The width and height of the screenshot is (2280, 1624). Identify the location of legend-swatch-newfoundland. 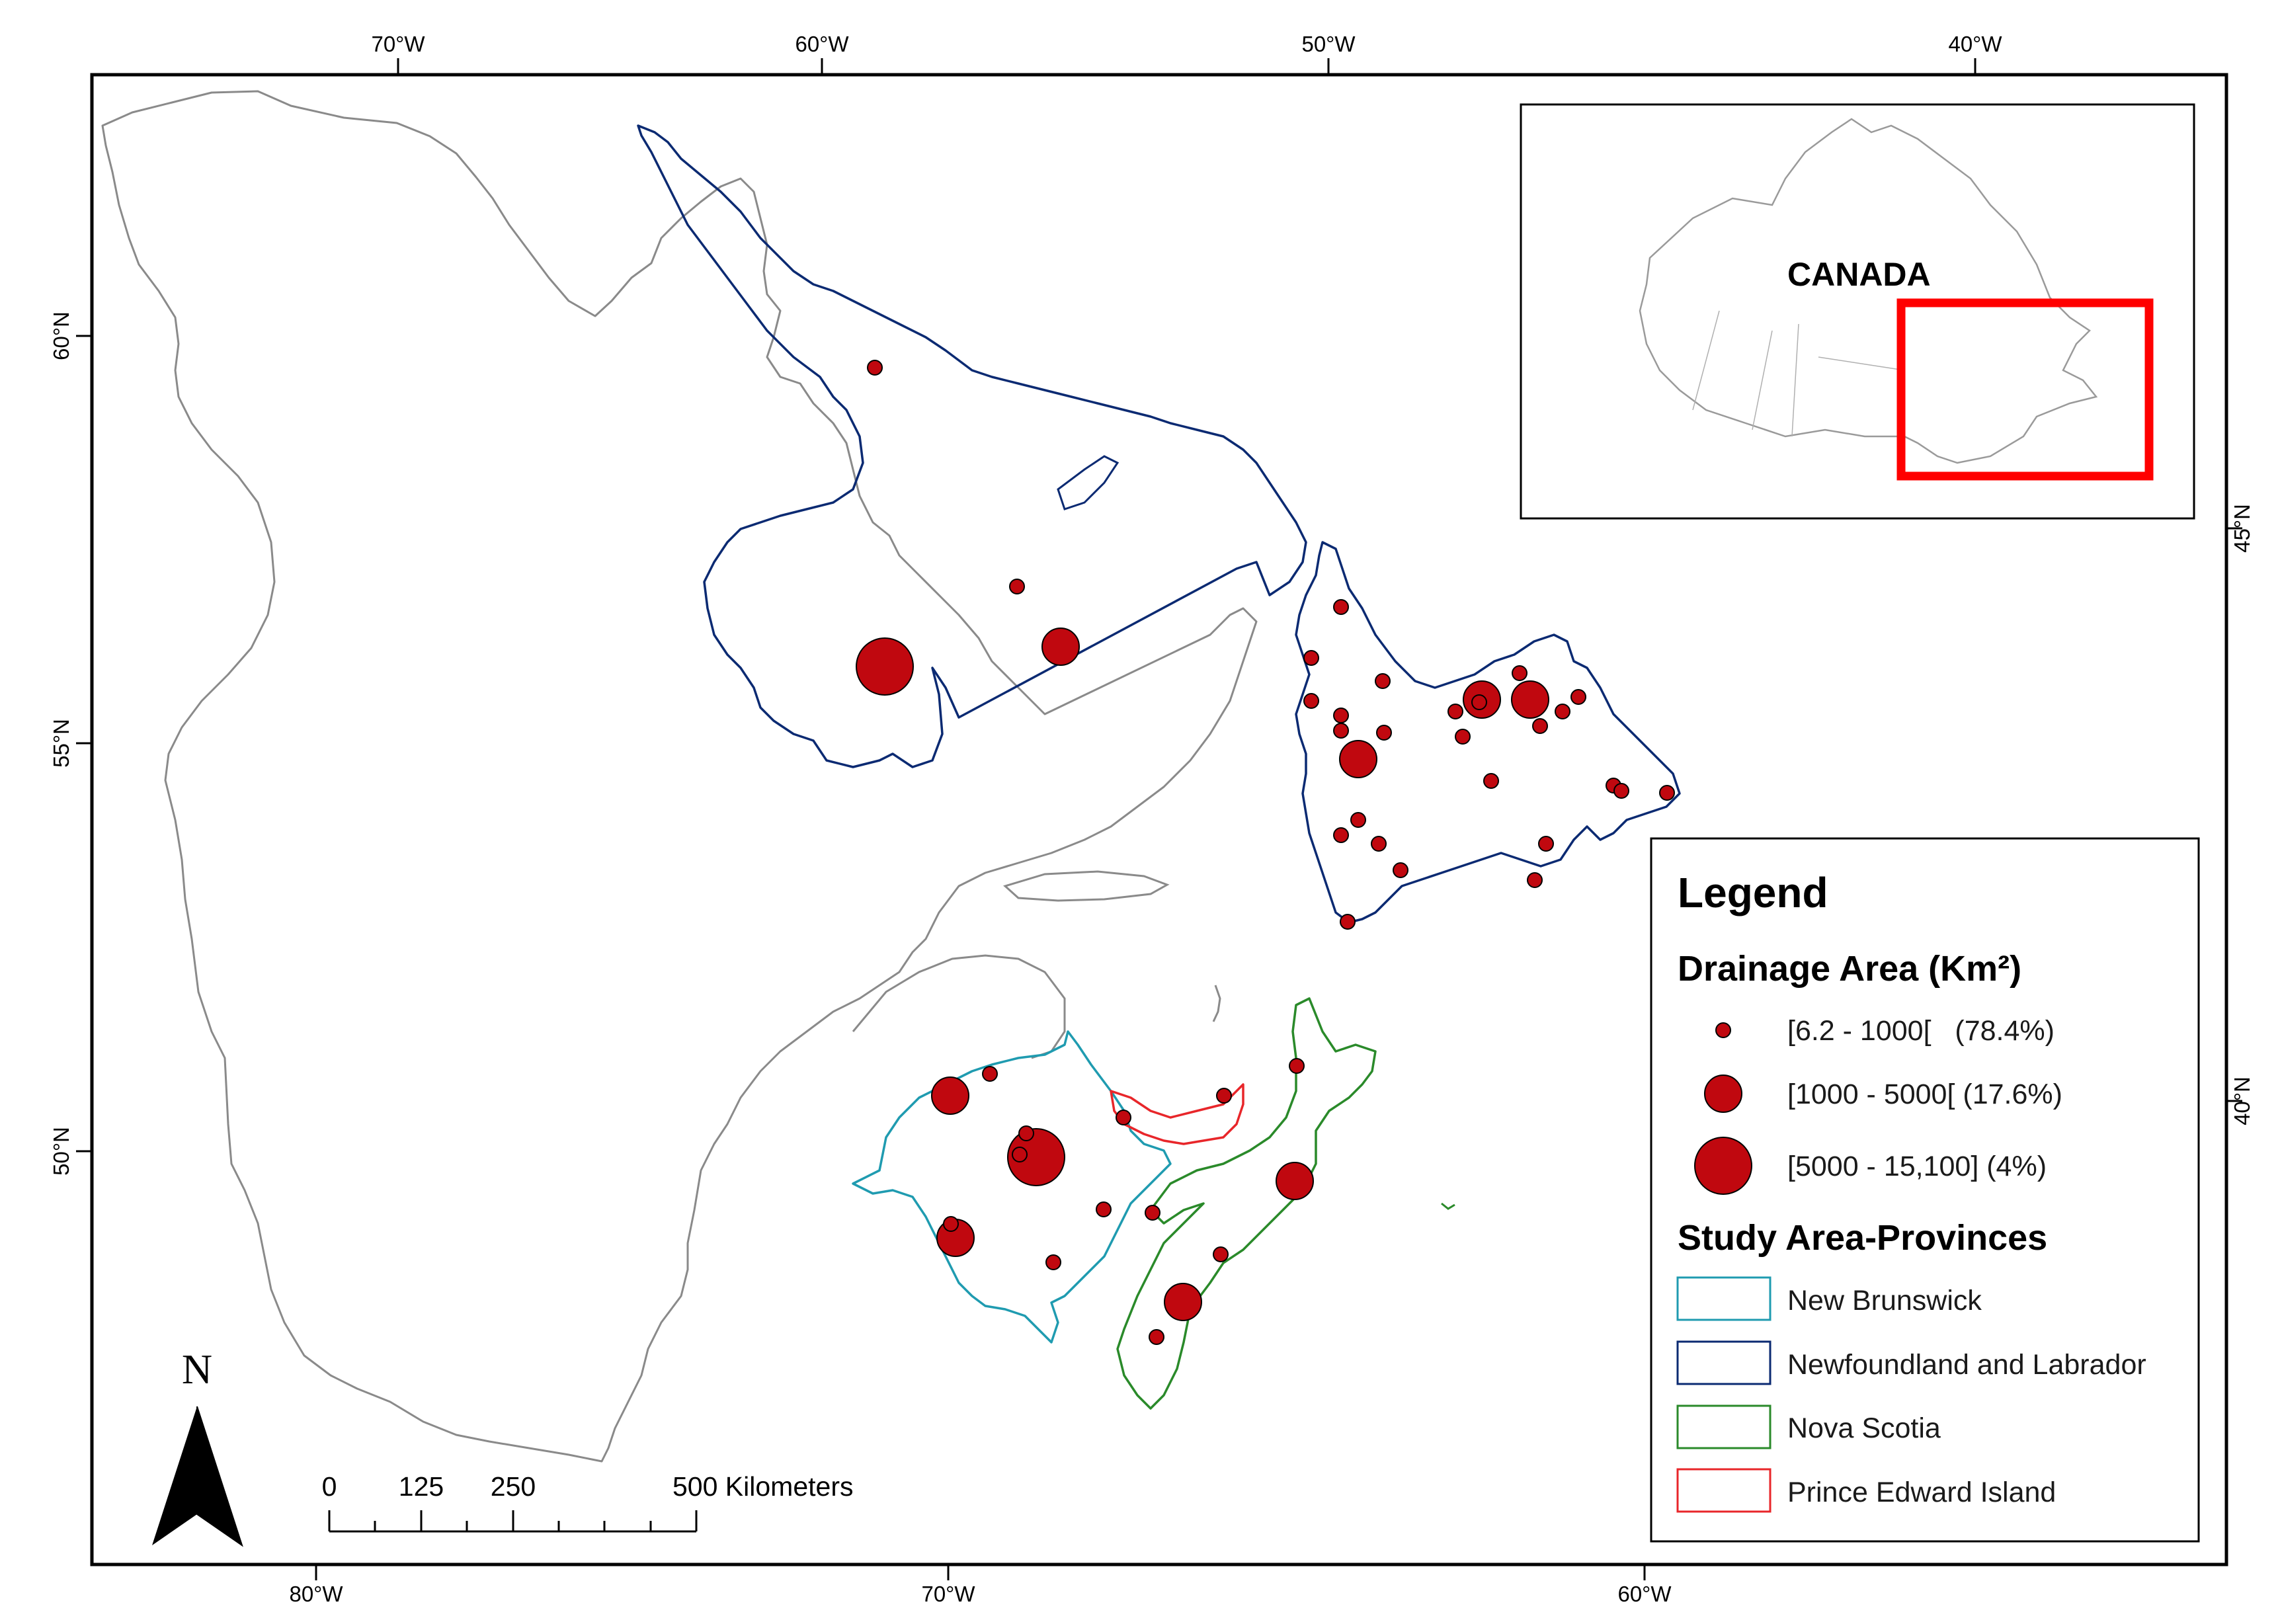
(1723, 1362).